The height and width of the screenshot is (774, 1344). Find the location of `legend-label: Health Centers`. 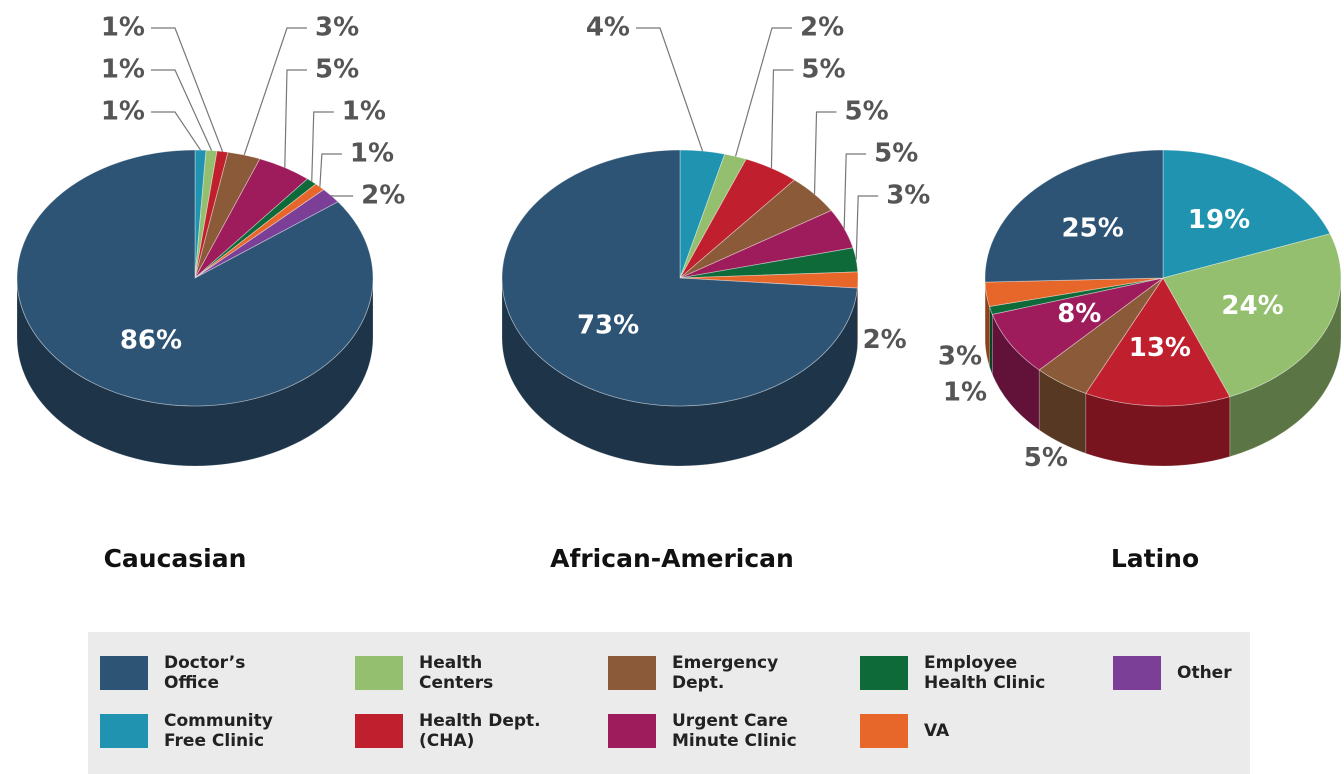

legend-label: Health Centers is located at coordinates (456, 673).